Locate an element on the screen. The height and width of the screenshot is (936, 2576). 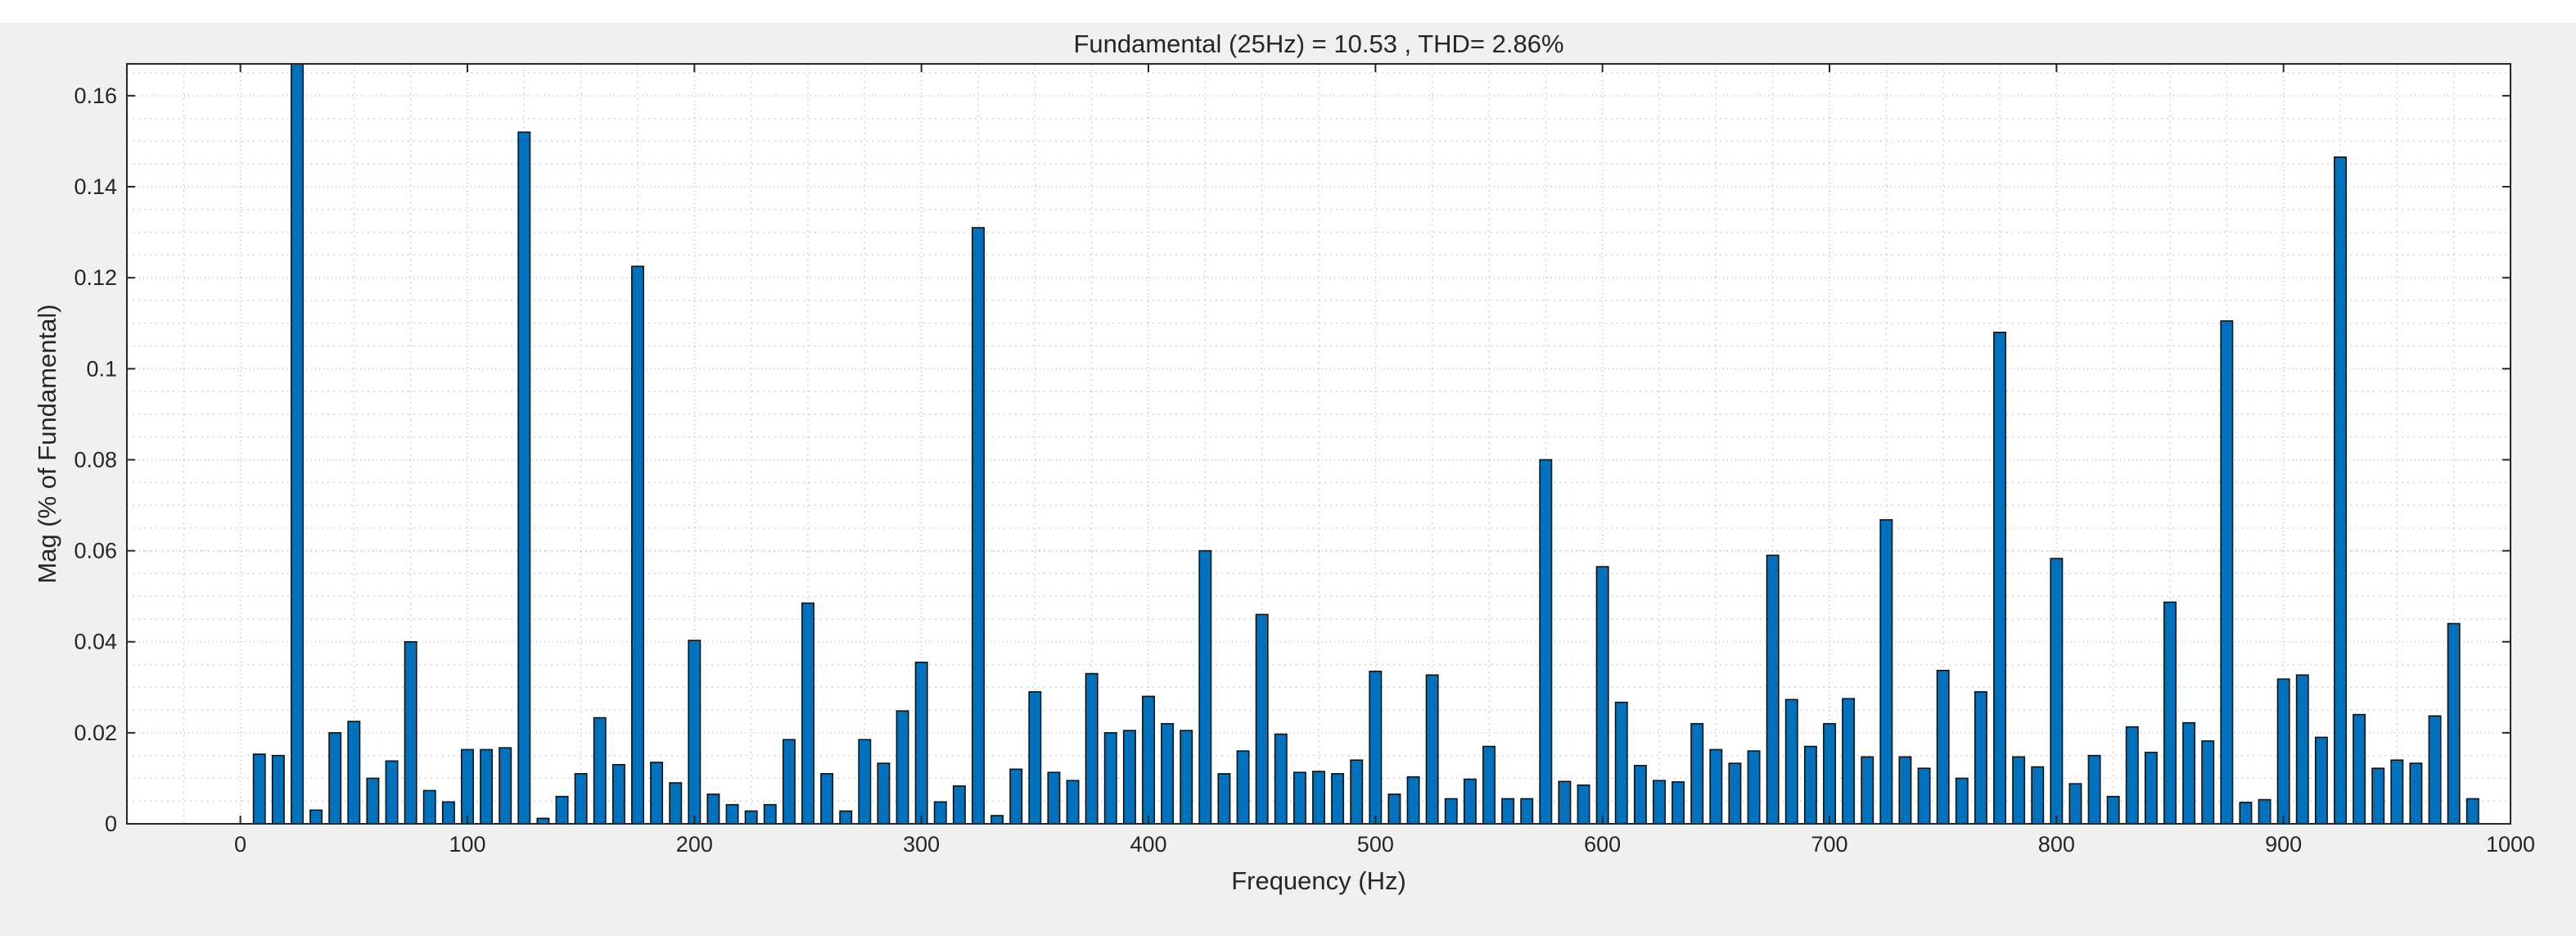
x-tick-label: 400 is located at coordinates (1148, 844).